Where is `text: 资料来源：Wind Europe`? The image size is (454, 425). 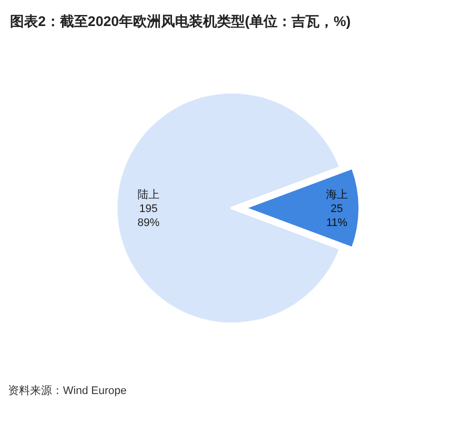 text: 资料来源：Wind Europe is located at coordinates (67, 390).